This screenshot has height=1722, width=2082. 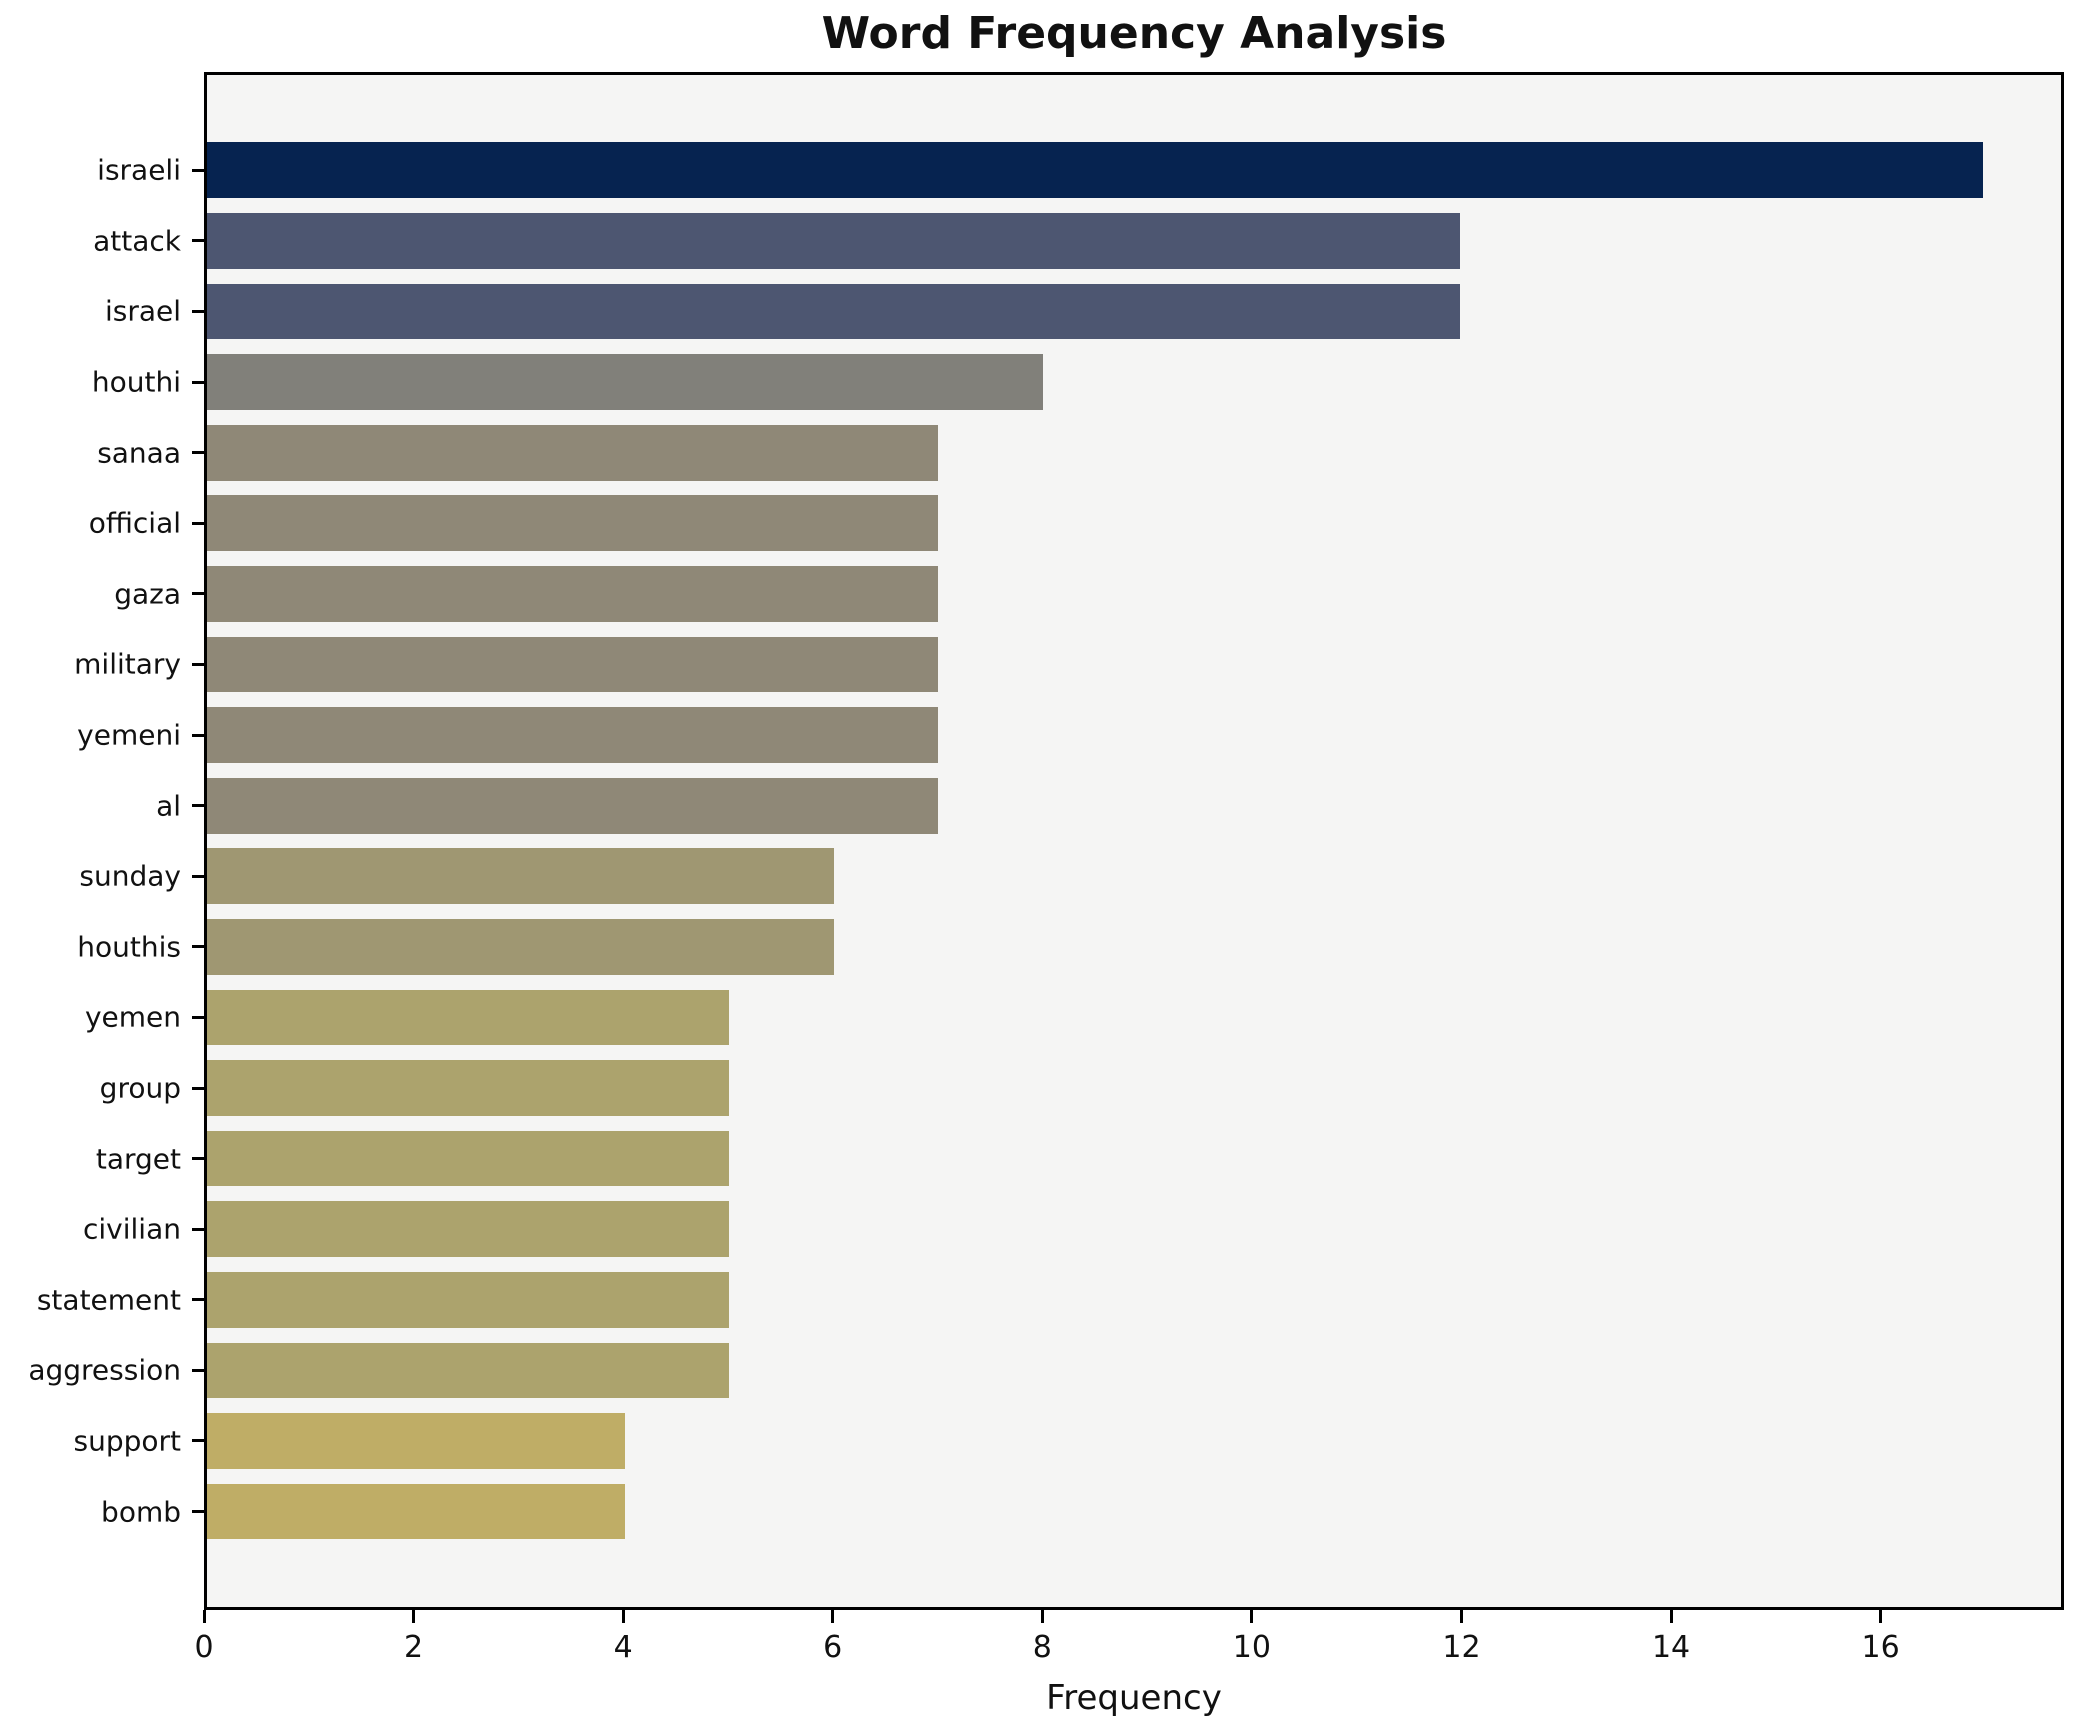 I want to click on x-tick-label: 0, so click(x=204, y=1647).